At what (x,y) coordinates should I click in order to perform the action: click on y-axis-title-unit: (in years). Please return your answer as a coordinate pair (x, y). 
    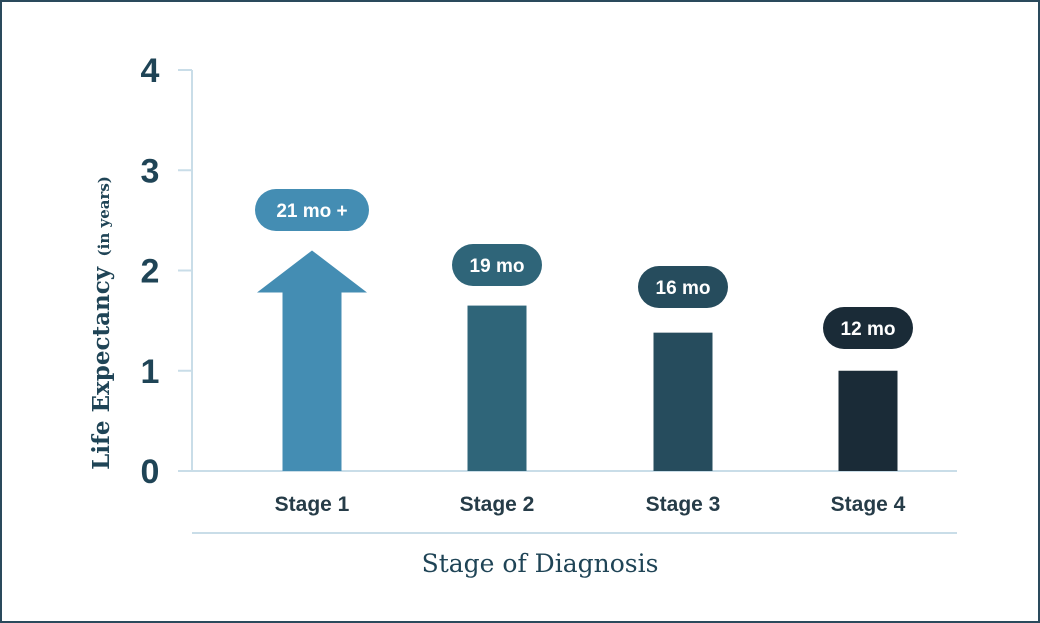
    Looking at the image, I should click on (104, 216).